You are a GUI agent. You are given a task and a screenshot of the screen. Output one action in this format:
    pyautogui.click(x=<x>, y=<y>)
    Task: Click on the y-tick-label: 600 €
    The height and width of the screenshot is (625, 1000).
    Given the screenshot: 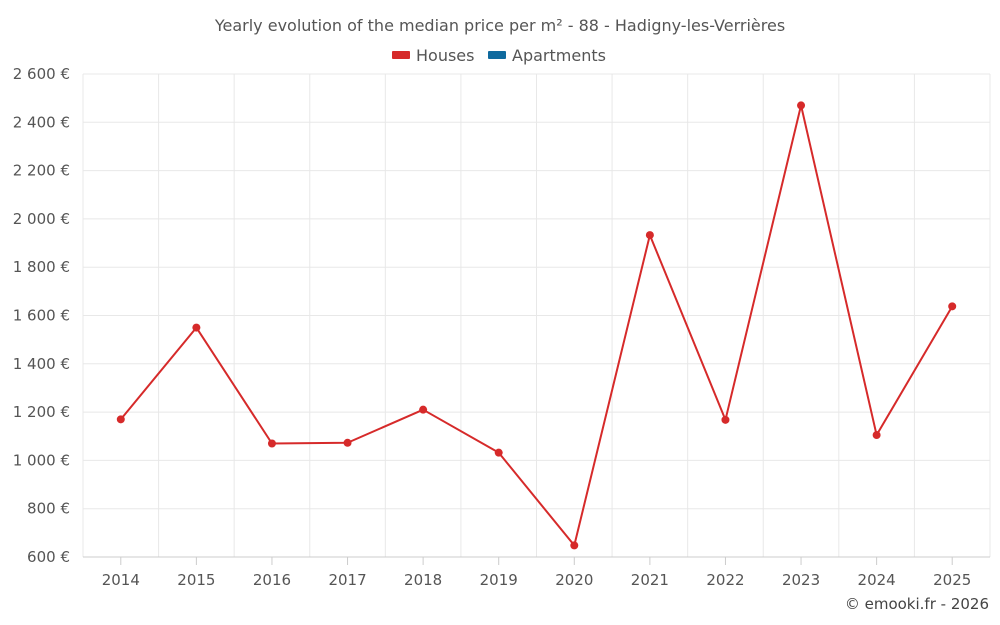 What is the action you would take?
    pyautogui.click(x=48, y=557)
    